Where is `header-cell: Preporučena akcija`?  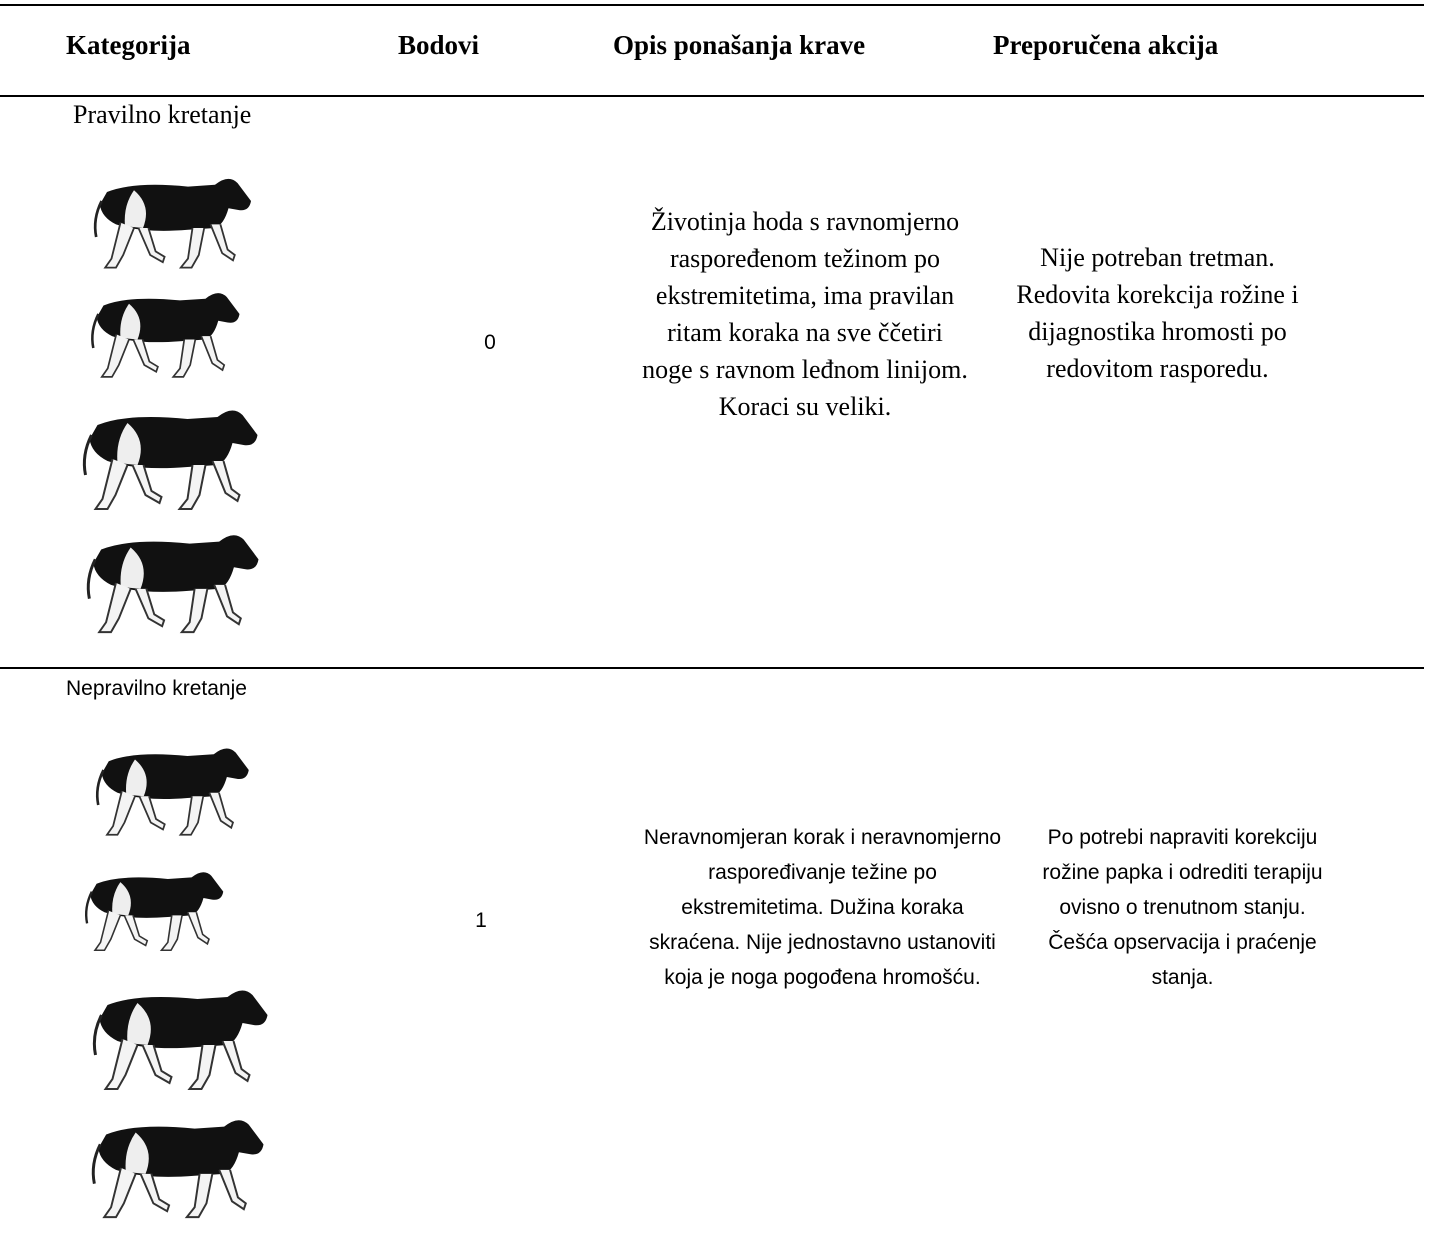 header-cell: Preporučena akcija is located at coordinates (1106, 45).